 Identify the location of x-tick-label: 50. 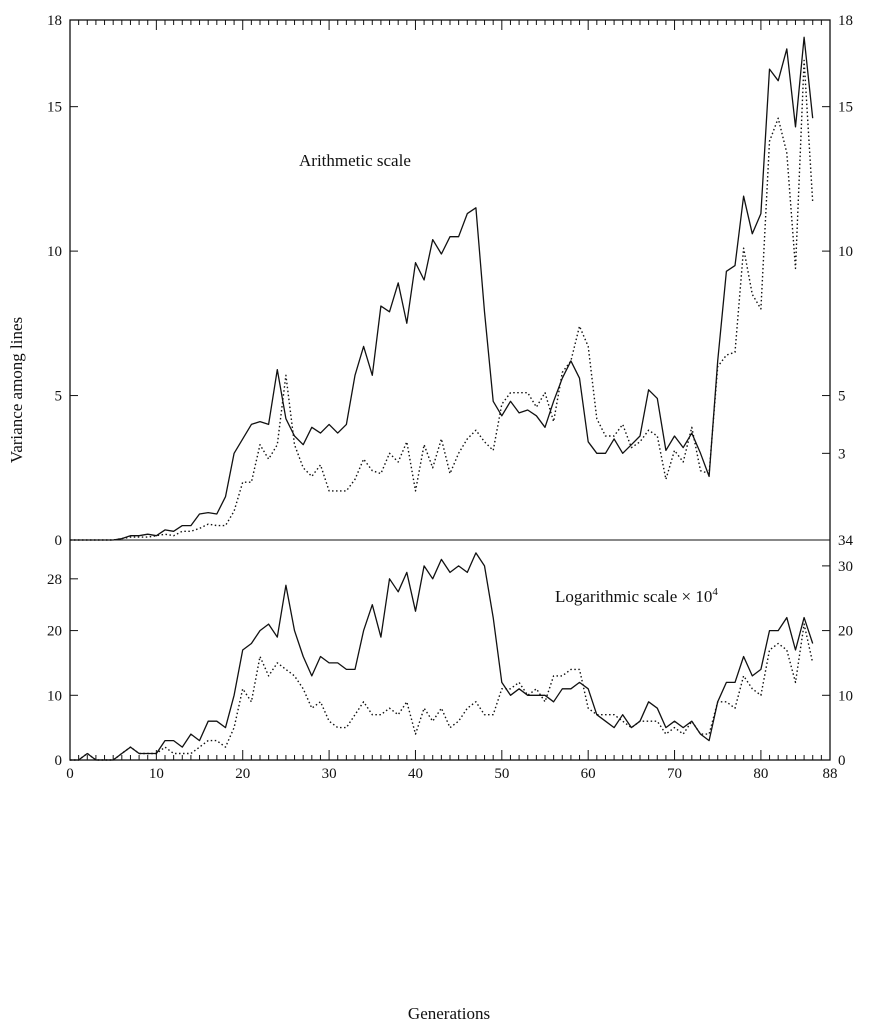
(501, 774).